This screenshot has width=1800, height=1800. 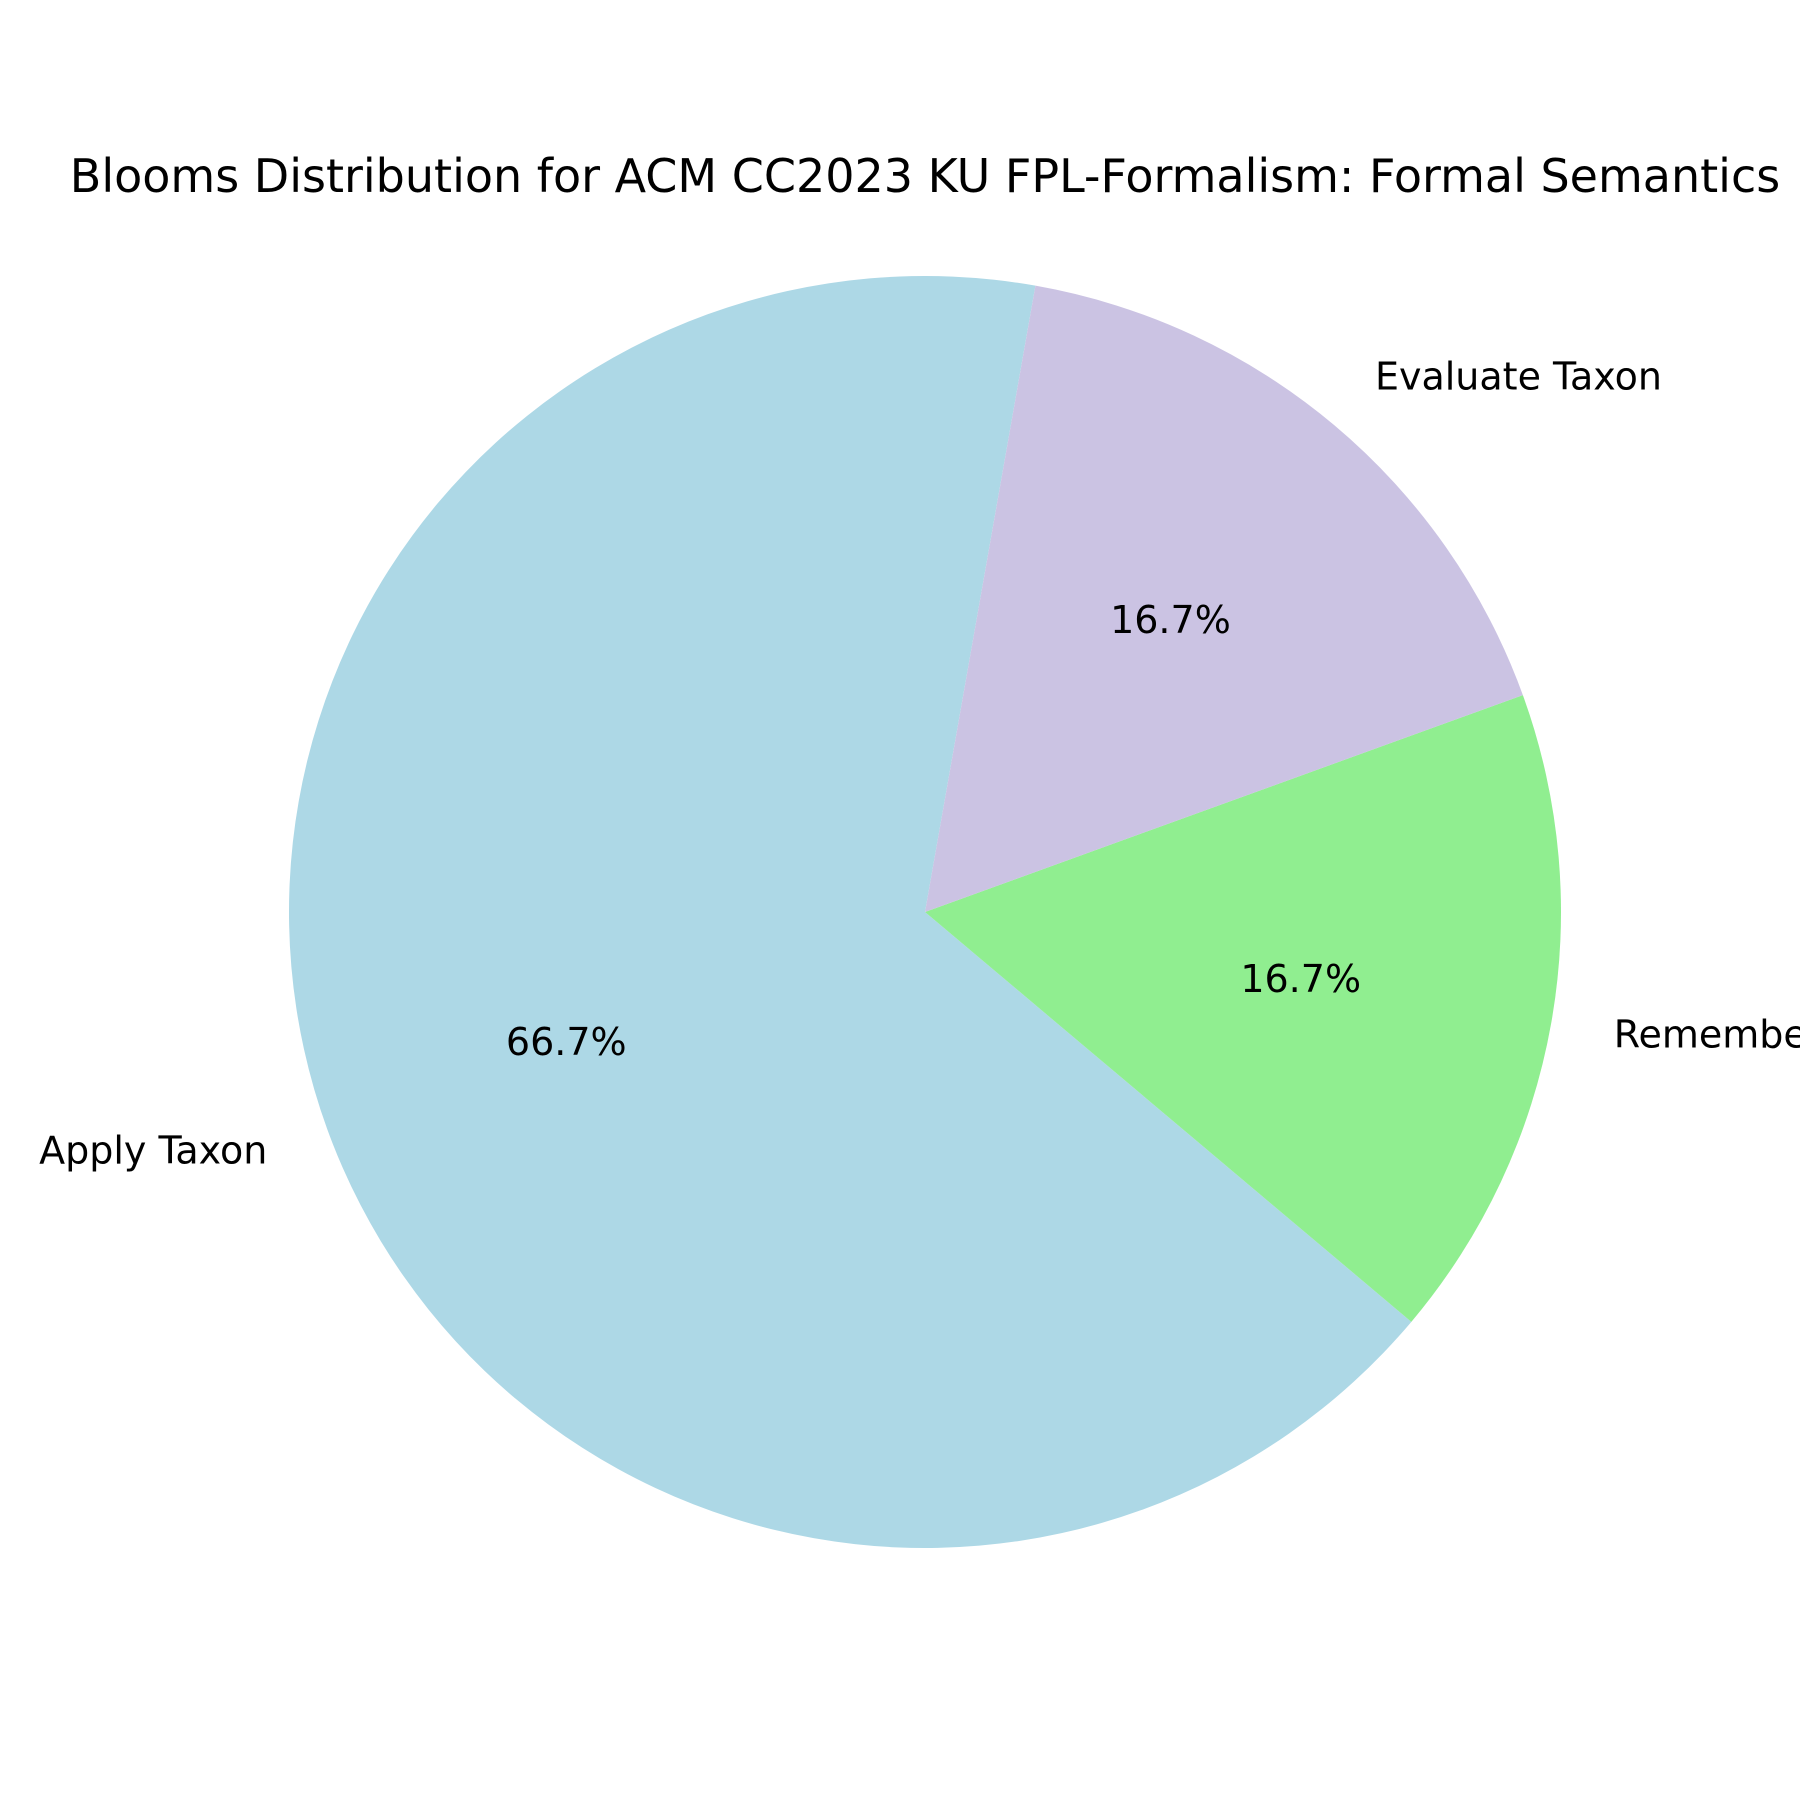 I want to click on pie-percent-label: 66.7%, so click(x=566, y=1042).